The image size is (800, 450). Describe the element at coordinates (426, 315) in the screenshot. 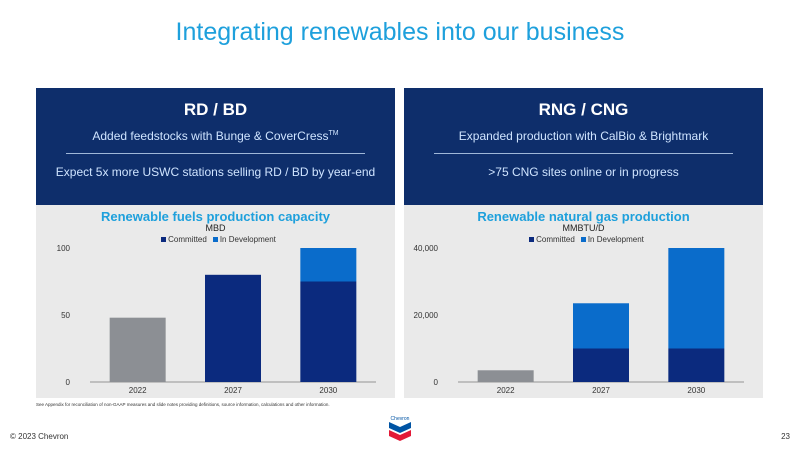

I see `y-tick-label: 20,000` at that location.